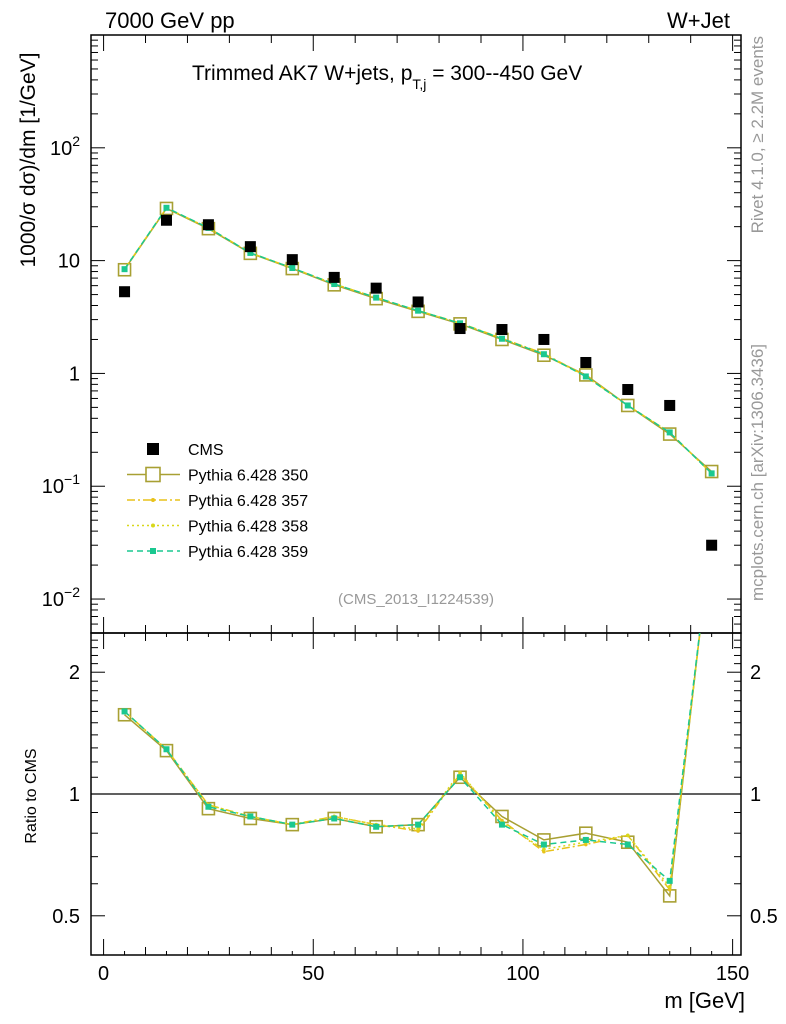  Describe the element at coordinates (302, 73) in the screenshot. I see `chart-title-main: Trimmed AK7 W+jets, p` at that location.